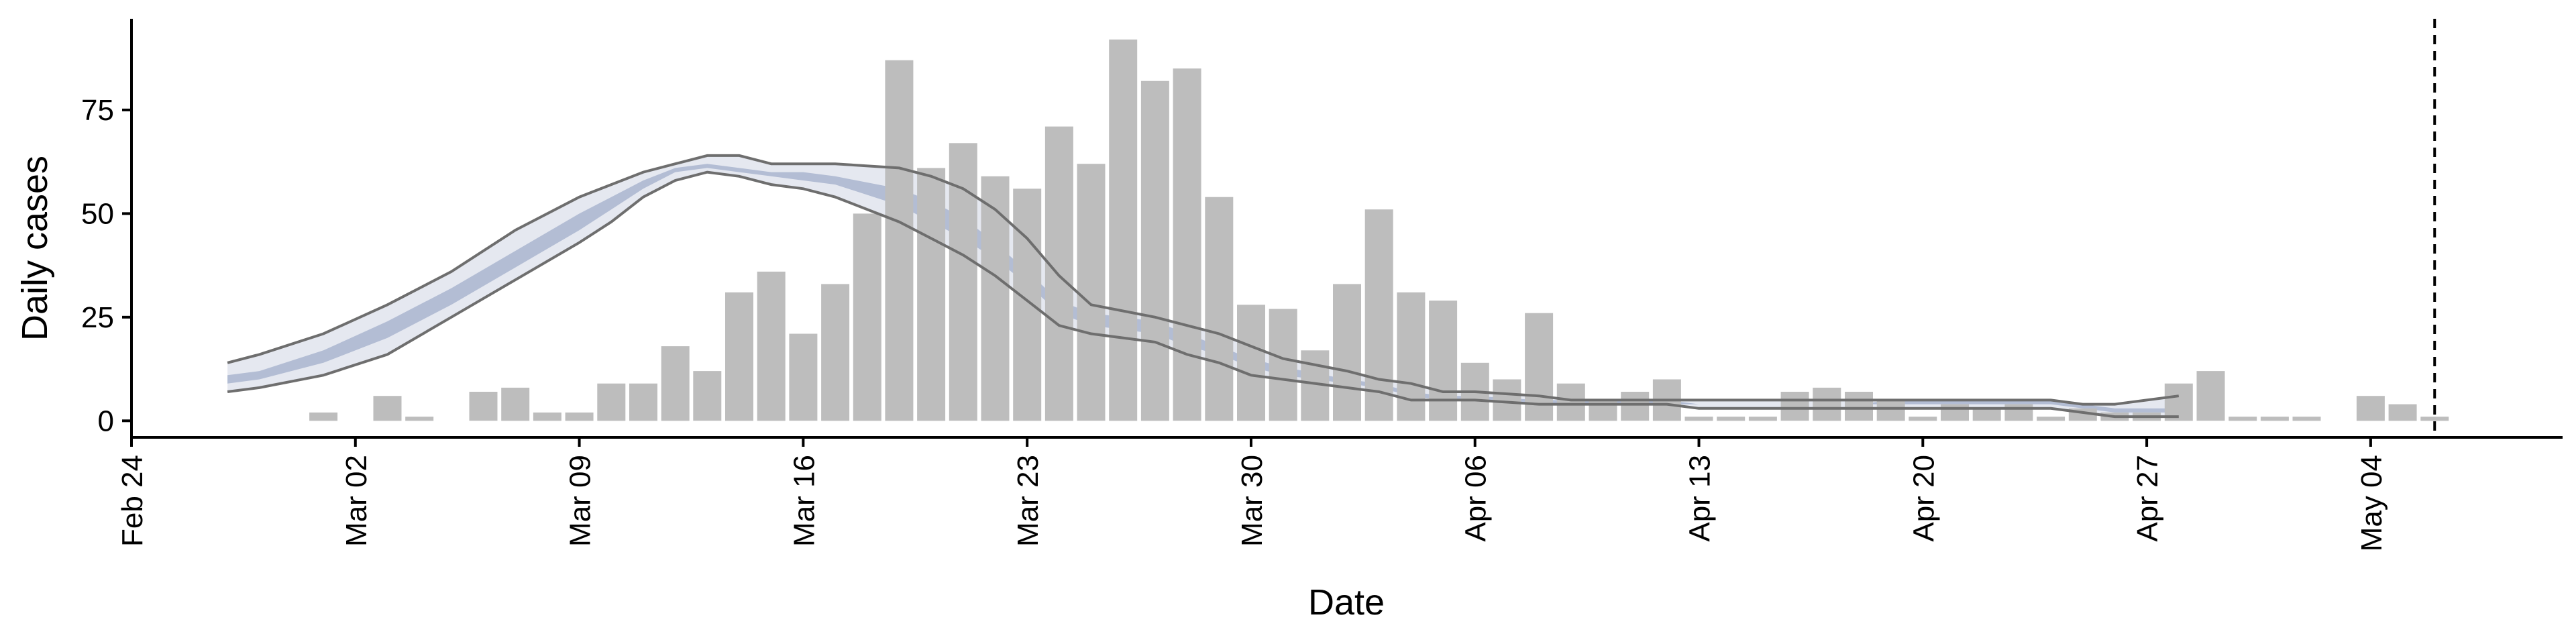 This screenshot has width=2576, height=644. Describe the element at coordinates (1028, 501) in the screenshot. I see `x-tick-label: Mar 23` at that location.